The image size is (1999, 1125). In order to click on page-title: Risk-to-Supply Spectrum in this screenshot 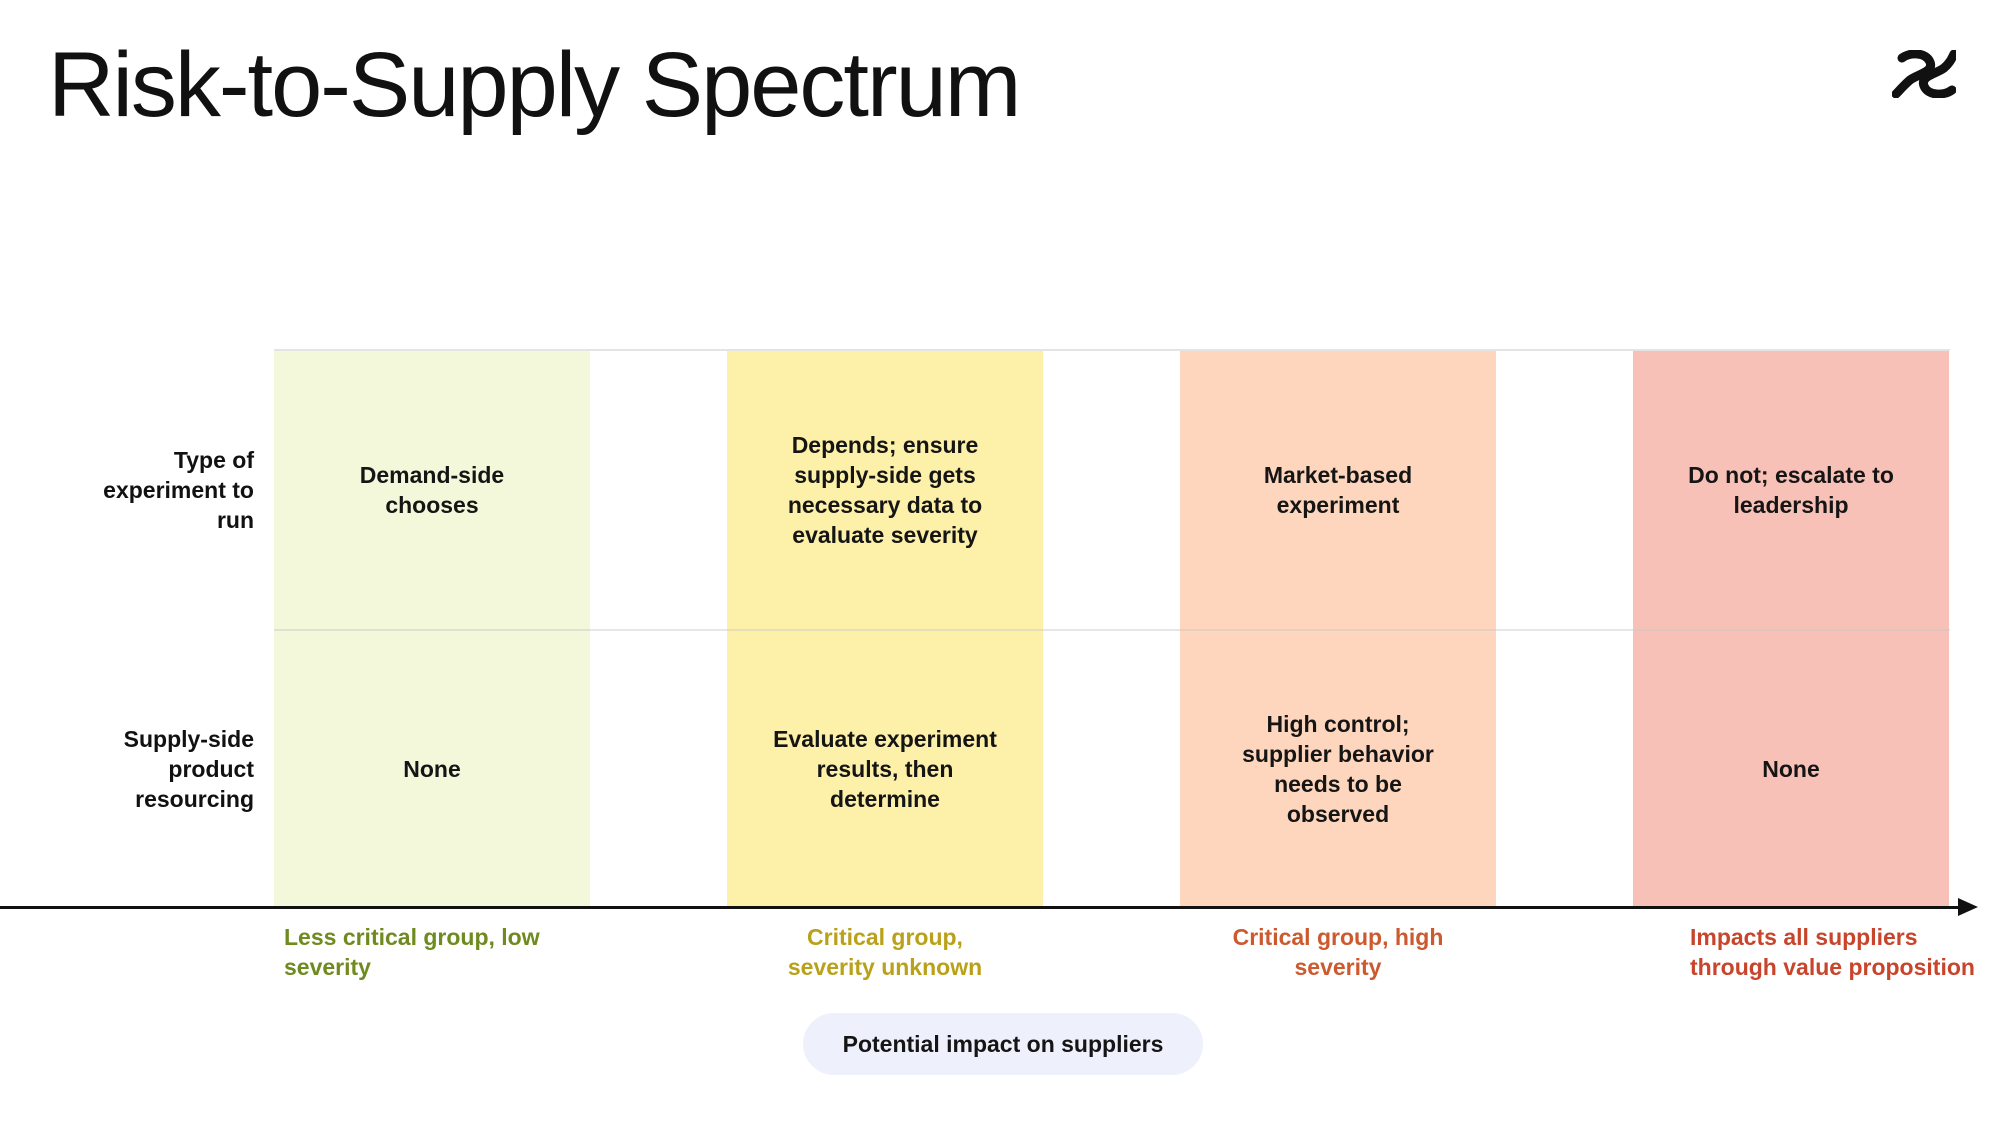, I will do `click(534, 85)`.